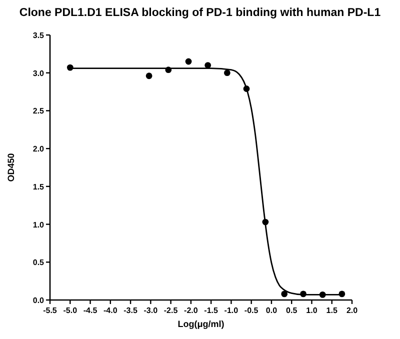  Describe the element at coordinates (38, 263) in the screenshot. I see `y-tick-label: 0.5` at that location.